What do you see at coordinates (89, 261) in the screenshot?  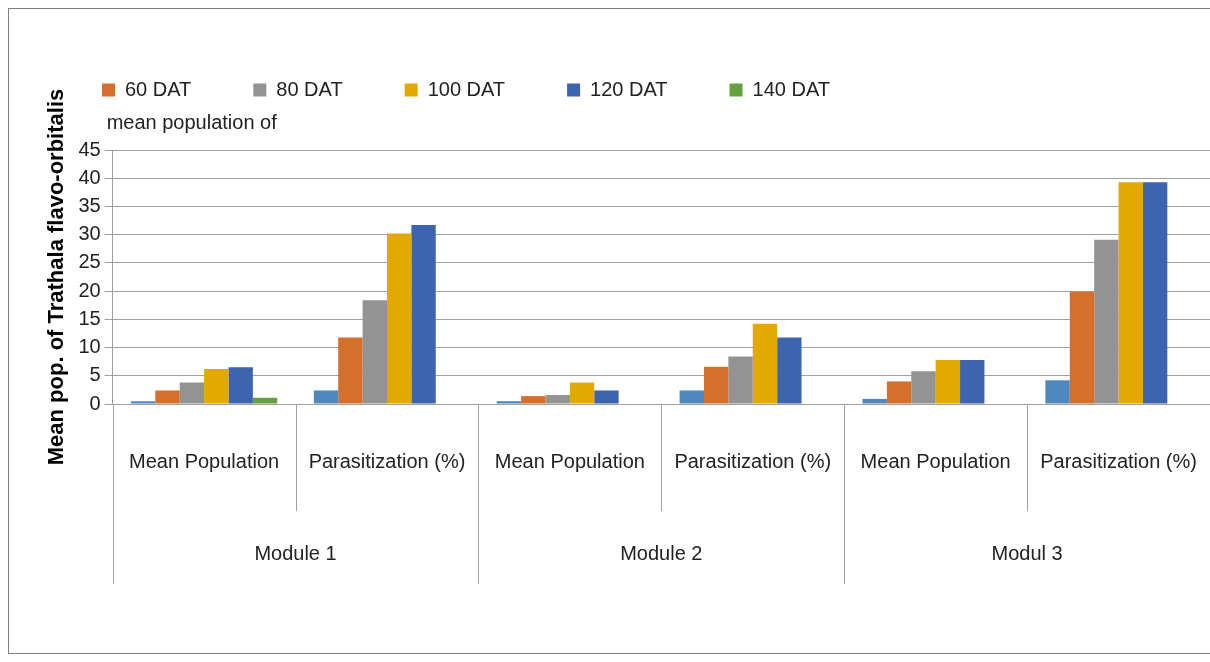 I see `y-tick-label: 25` at bounding box center [89, 261].